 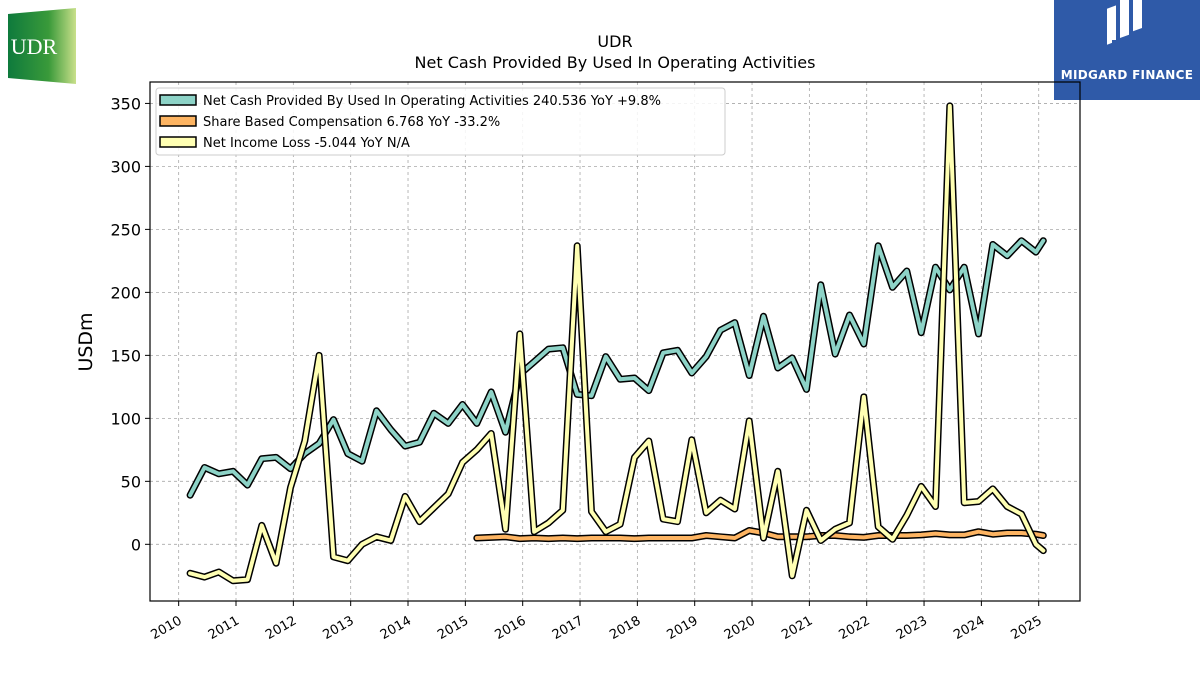 I want to click on x-tick-label: 2024, so click(x=969, y=628).